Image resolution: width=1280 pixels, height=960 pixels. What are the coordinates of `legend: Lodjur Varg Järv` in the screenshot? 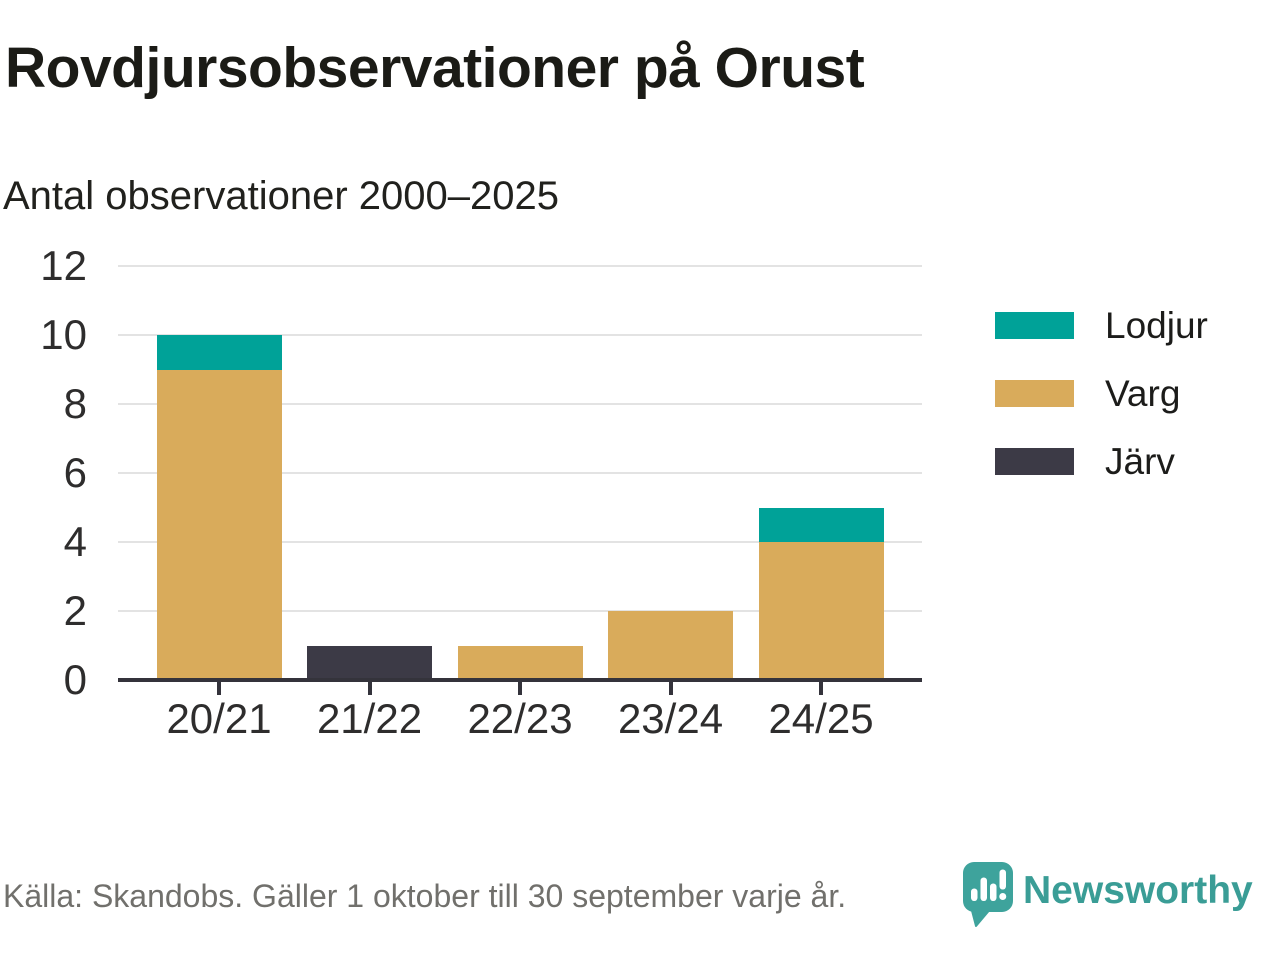 It's located at (1101, 393).